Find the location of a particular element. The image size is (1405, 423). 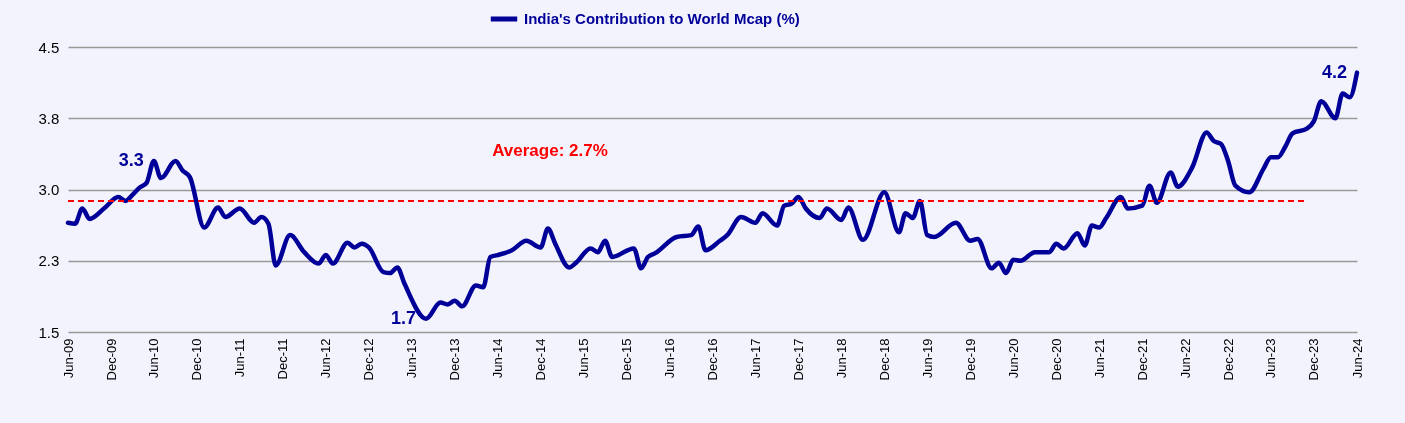

x-tick-label: Jun-14 is located at coordinates (498, 358).